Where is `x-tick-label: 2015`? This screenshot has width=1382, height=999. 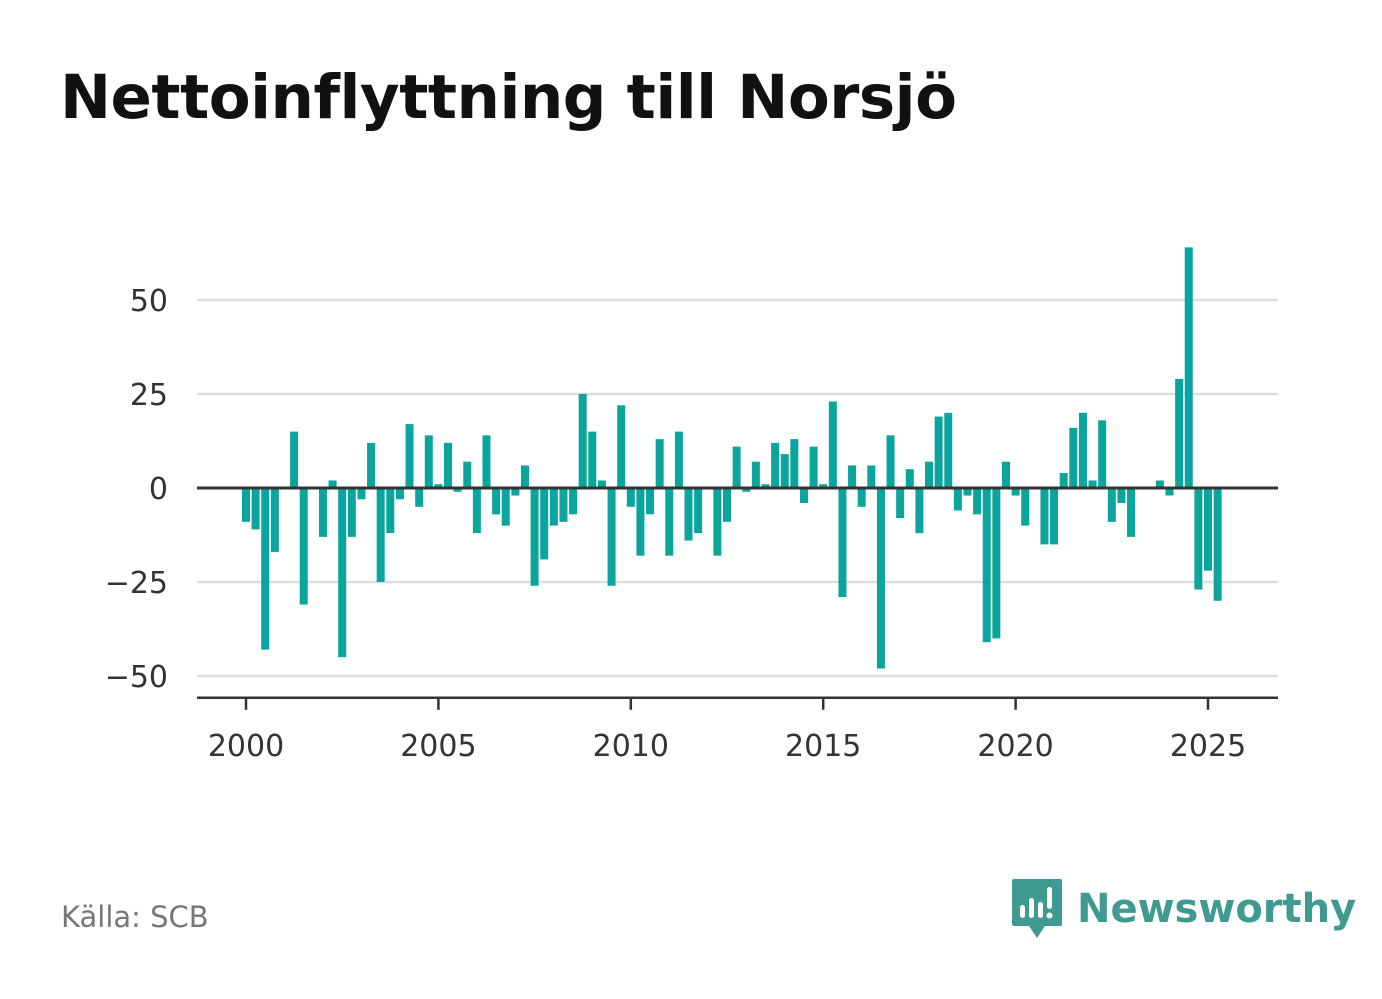
x-tick-label: 2015 is located at coordinates (823, 746).